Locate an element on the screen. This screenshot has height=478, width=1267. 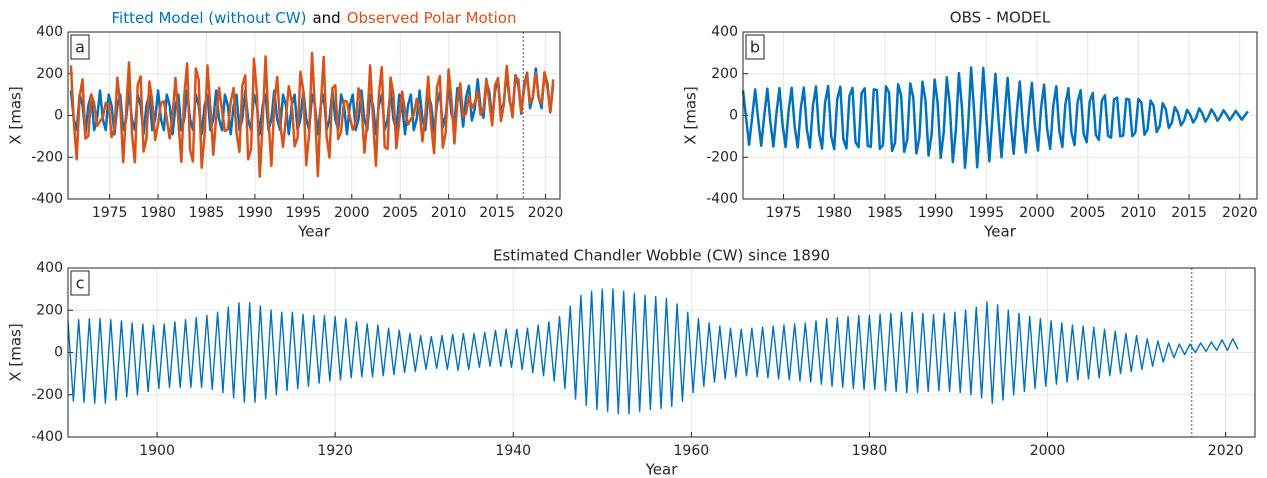
x-tick-label: 1960 is located at coordinates (692, 451).